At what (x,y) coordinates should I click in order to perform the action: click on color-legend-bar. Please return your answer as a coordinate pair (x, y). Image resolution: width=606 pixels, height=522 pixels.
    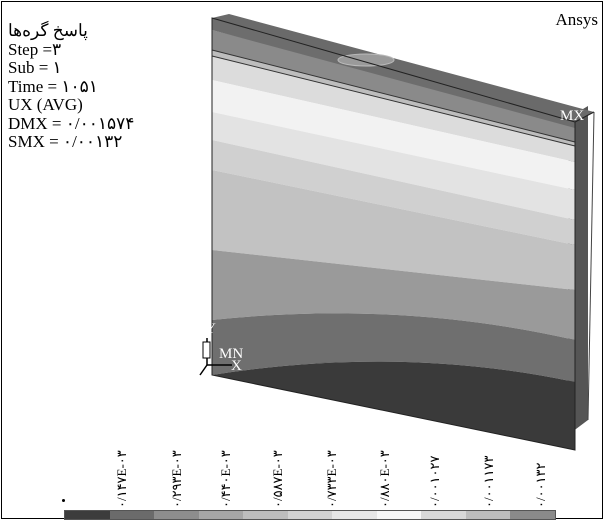
    Looking at the image, I should click on (310, 515).